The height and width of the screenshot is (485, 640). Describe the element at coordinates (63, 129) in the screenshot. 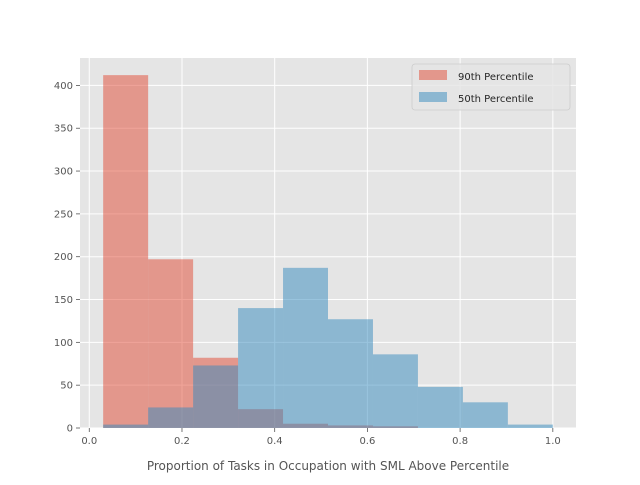

I see `y-tick-label: 350` at that location.